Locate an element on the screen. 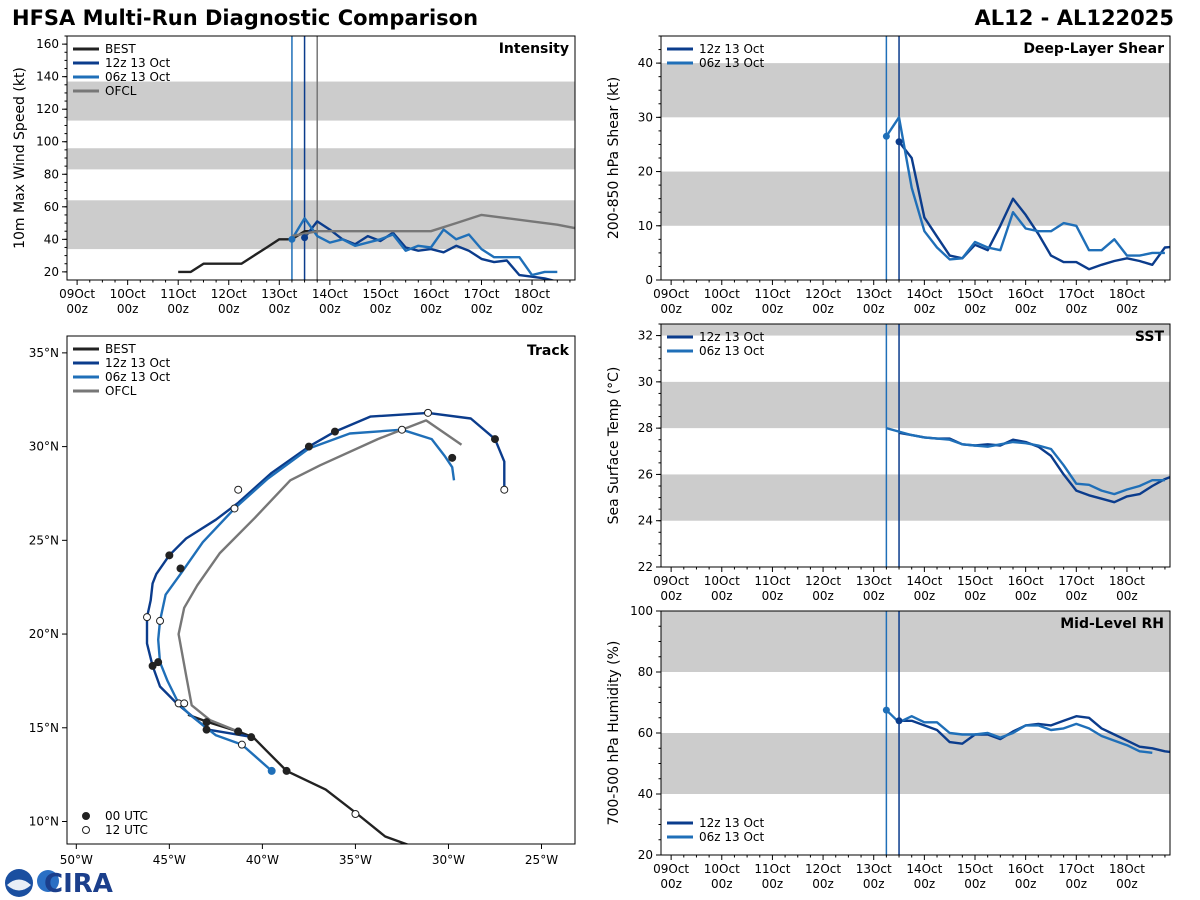 The height and width of the screenshot is (900, 1200). sst-ytick-label: 30 is located at coordinates (645, 382).